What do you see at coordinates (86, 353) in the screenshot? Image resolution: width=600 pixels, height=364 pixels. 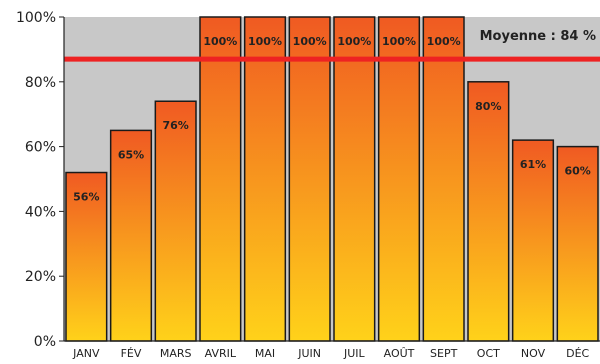 I see `x-tick-label: JANV` at bounding box center [86, 353].